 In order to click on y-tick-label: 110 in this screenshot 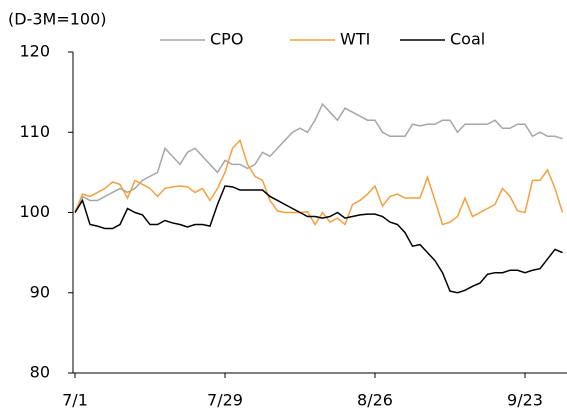, I will do `click(34, 131)`.